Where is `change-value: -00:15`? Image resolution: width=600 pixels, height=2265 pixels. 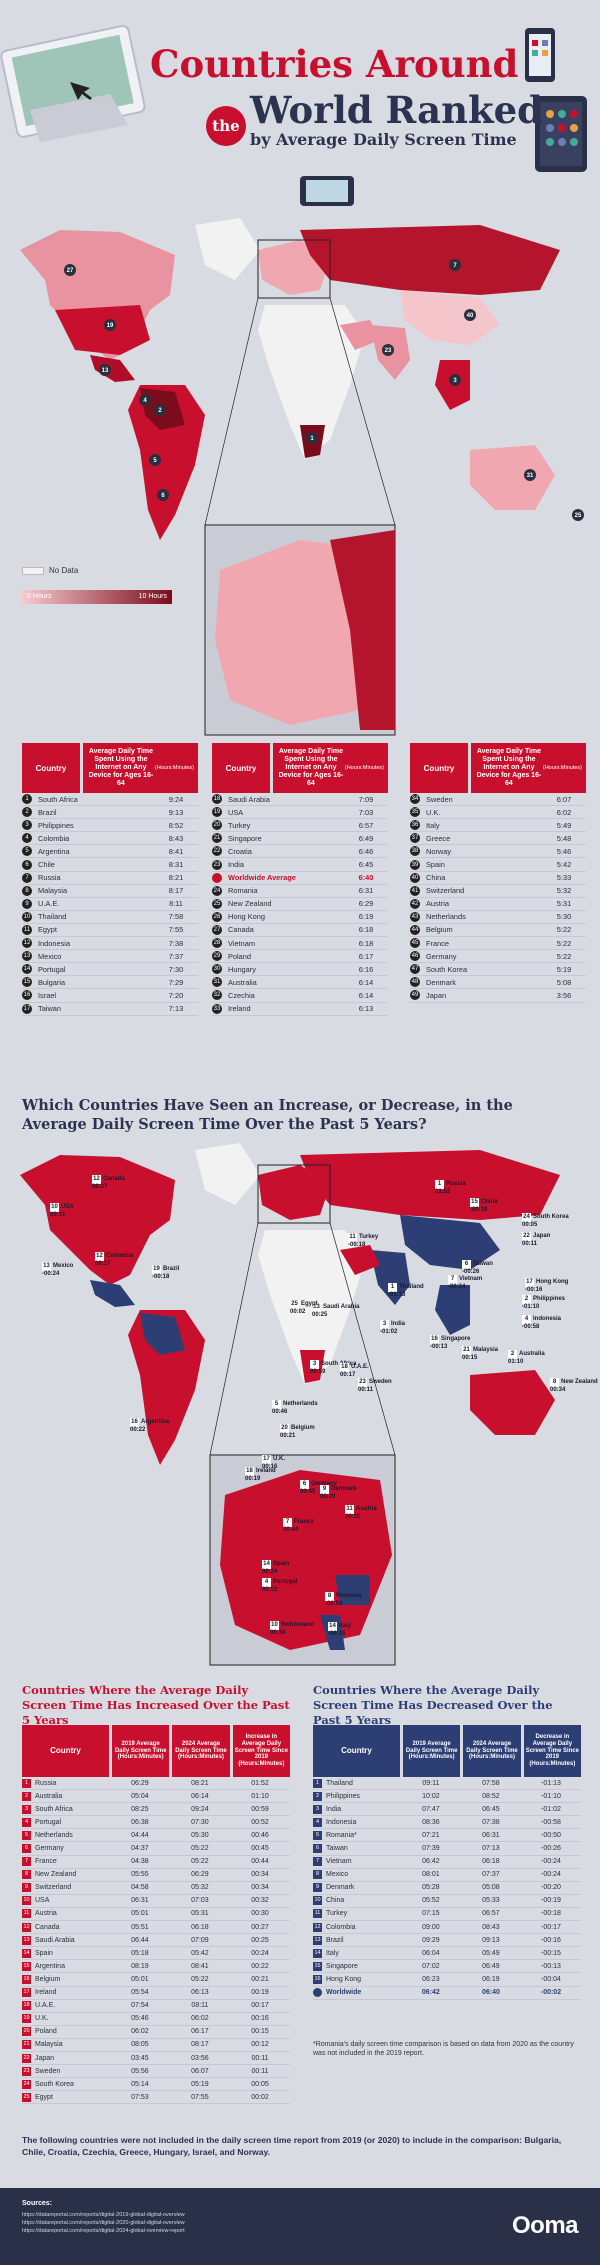 change-value: -00:15 is located at coordinates (337, 1634).